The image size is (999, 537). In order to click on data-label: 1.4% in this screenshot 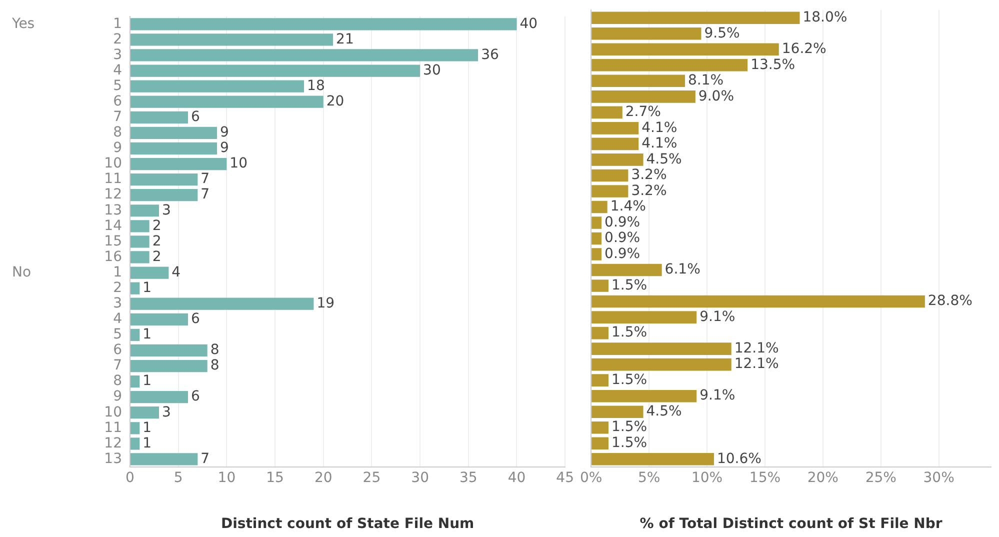, I will do `click(628, 206)`.